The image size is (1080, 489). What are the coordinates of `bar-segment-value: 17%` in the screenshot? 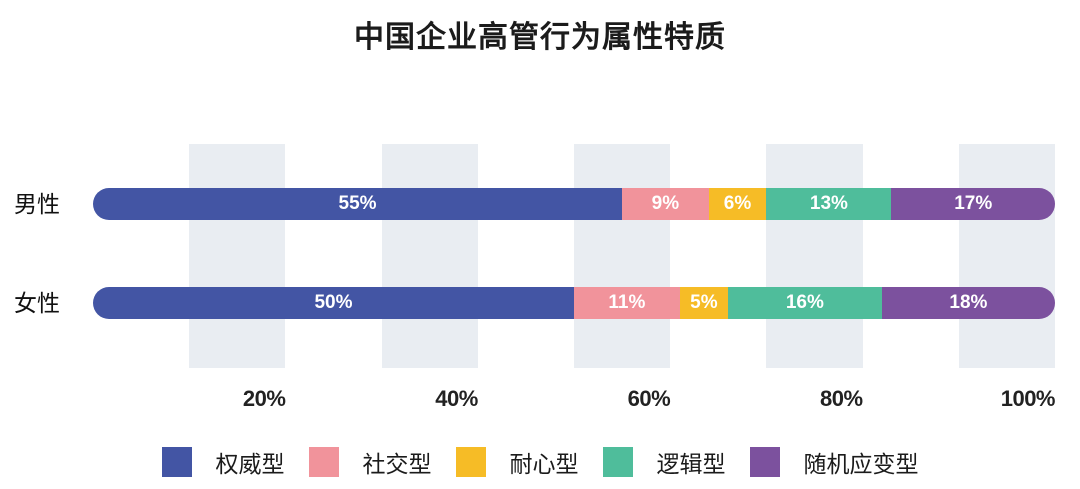 It's located at (973, 203).